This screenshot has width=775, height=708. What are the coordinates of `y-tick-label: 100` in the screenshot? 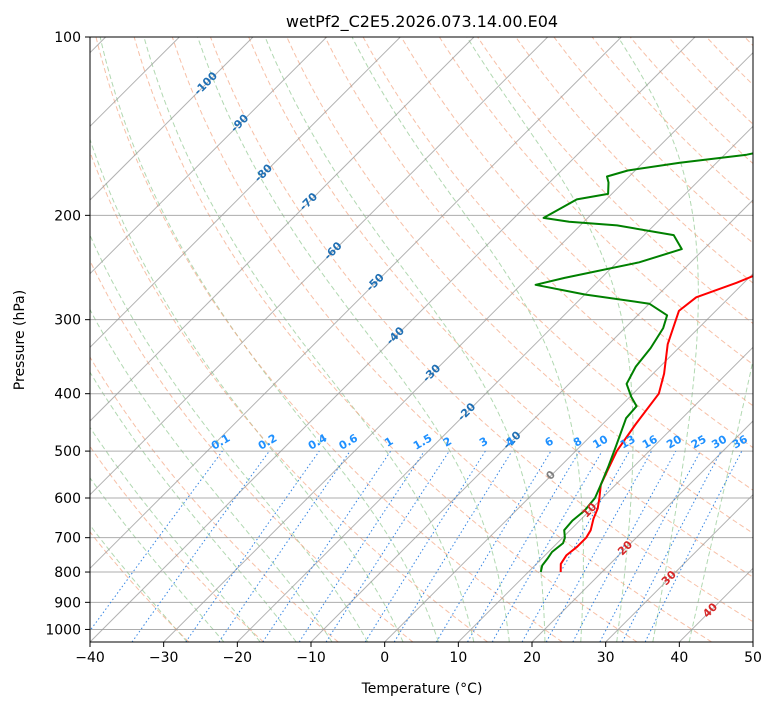 It's located at (67, 38).